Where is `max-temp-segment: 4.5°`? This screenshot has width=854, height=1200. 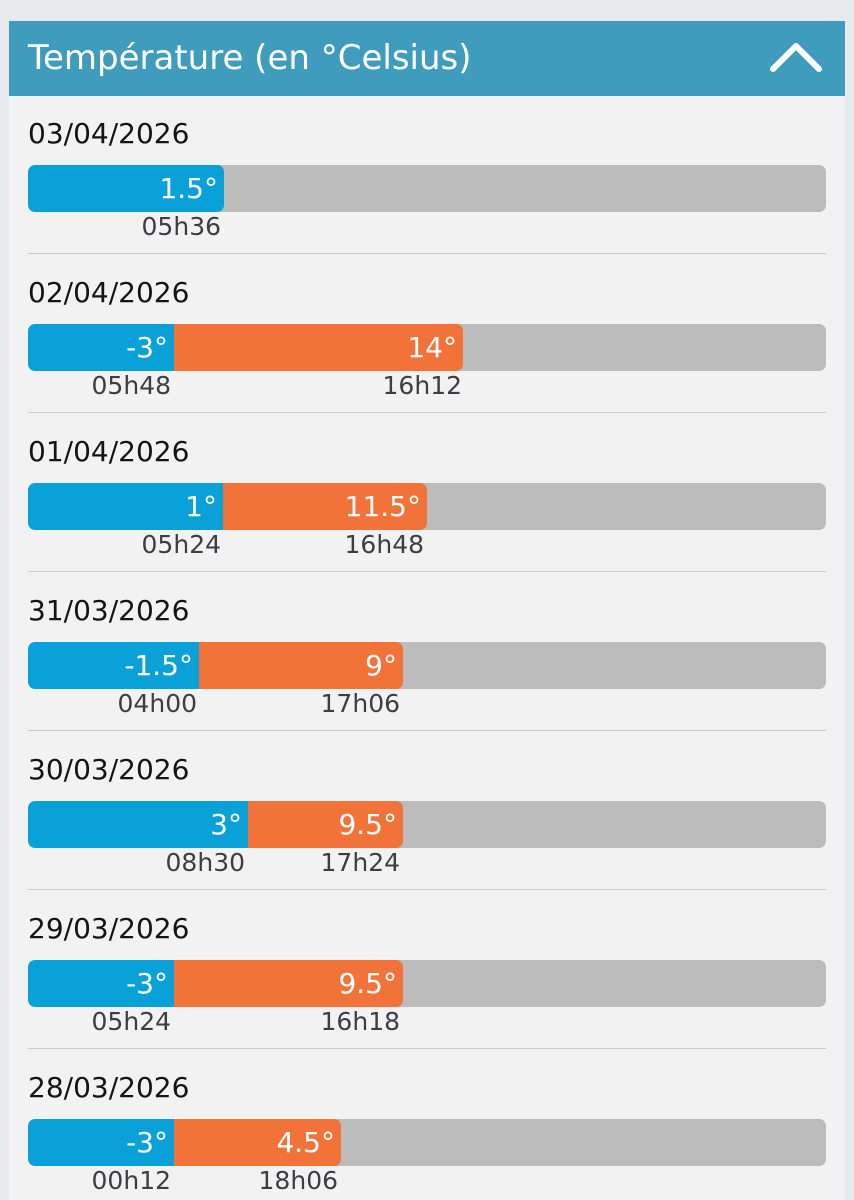
max-temp-segment: 4.5° is located at coordinates (257, 1142).